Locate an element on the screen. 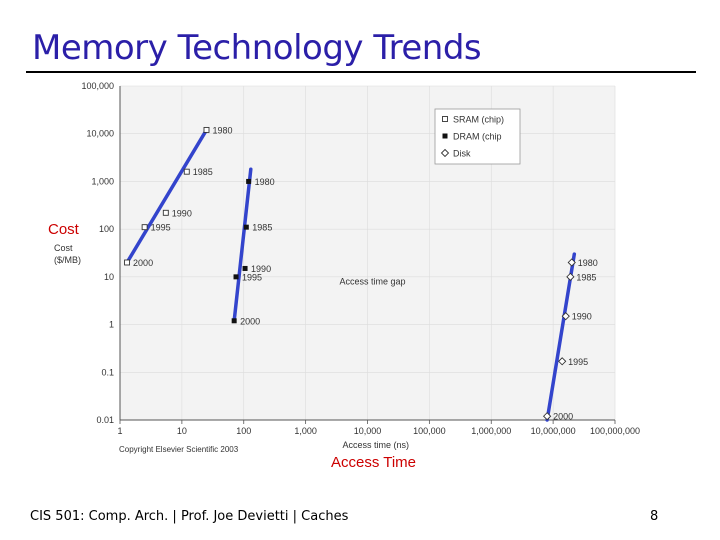  legend: SRAM (chip) DRAM (chip Disk is located at coordinates (477, 136).